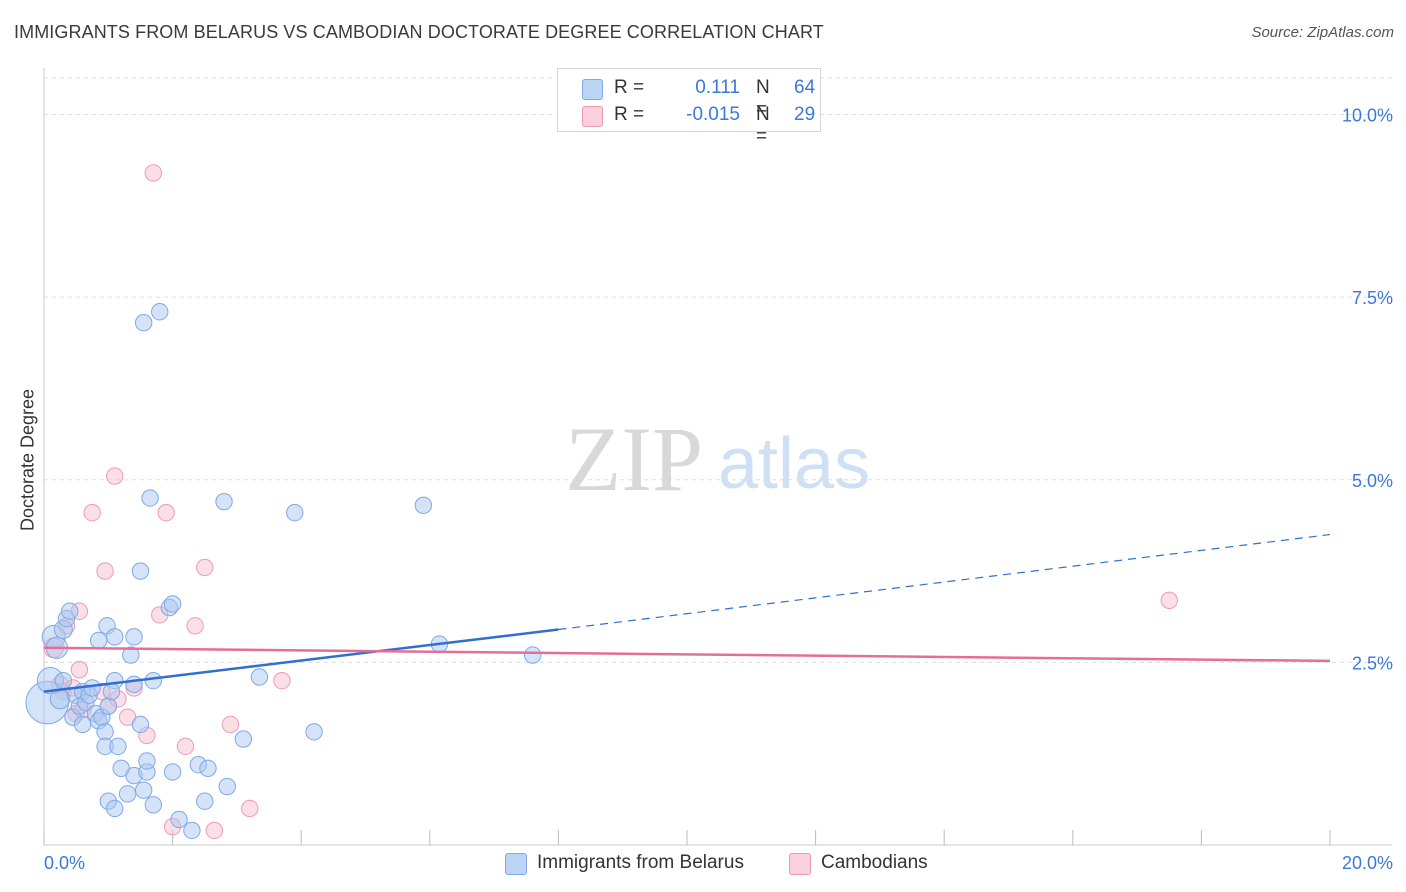 This screenshot has height=892, width=1406. Describe the element at coordinates (629, 114) in the screenshot. I see `cambodian-r-label: R =` at that location.